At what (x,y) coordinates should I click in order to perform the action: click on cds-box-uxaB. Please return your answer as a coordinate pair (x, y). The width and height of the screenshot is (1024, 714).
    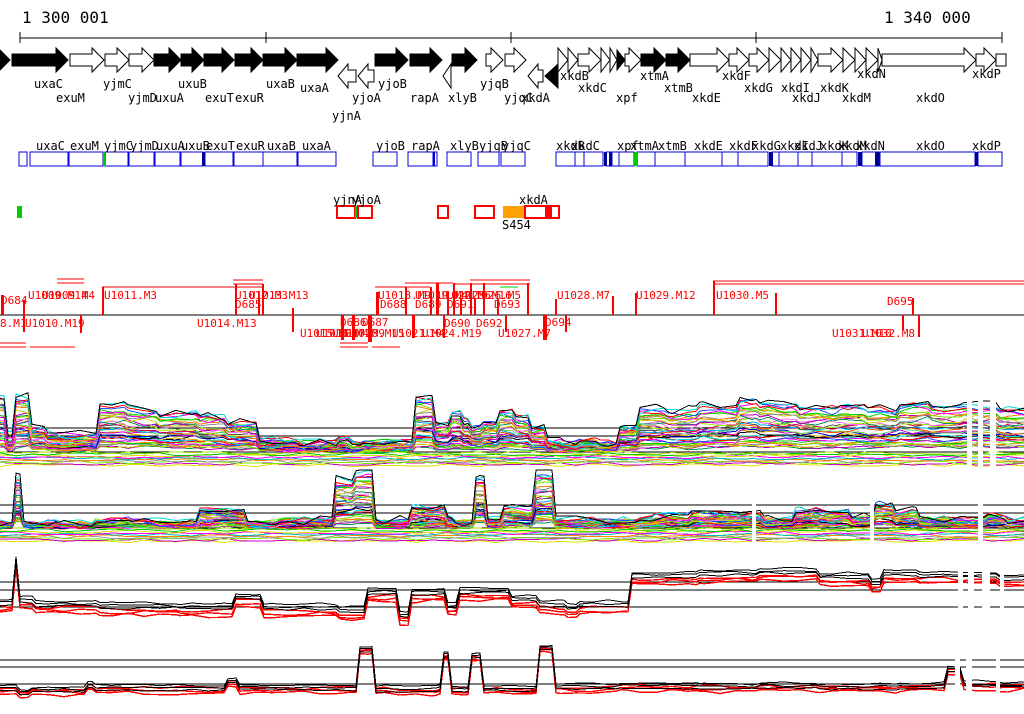
    Looking at the image, I should click on (280, 159).